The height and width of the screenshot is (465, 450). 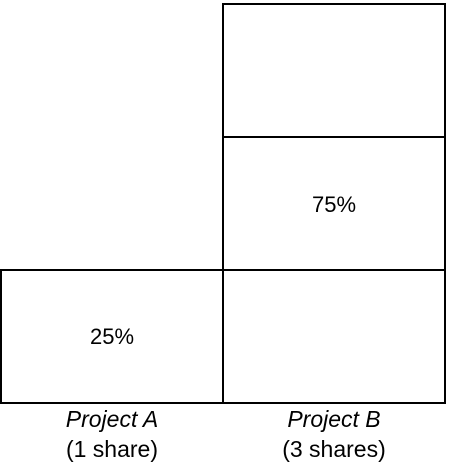 I want to click on project-a-label: Project A (1 share), so click(x=112, y=434).